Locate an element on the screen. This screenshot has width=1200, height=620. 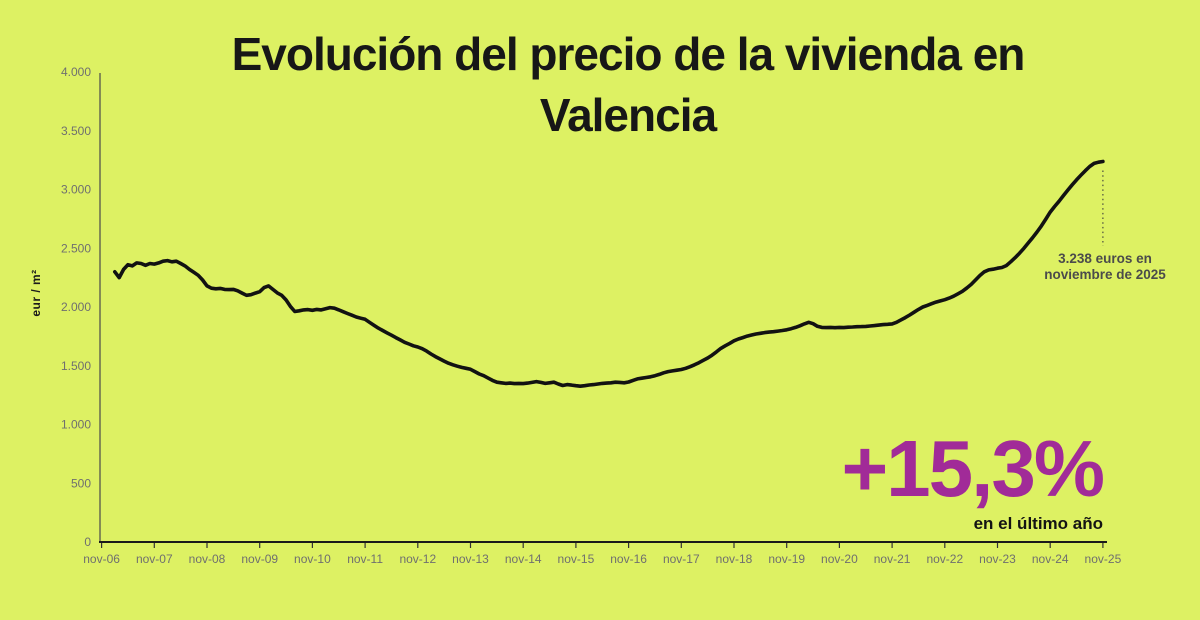
x-tick-label: nov-13 is located at coordinates (470, 559).